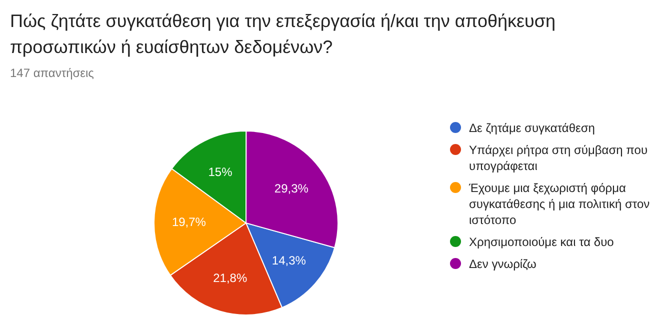 This screenshot has width=672, height=321. I want to click on chart-title: Πώς ζητάτε συγκατάθεση για την επεξεργασία ή/και την αποθήκευση προσωπικών ή ευαίσθητων δεδομένων?, so click(283, 34).